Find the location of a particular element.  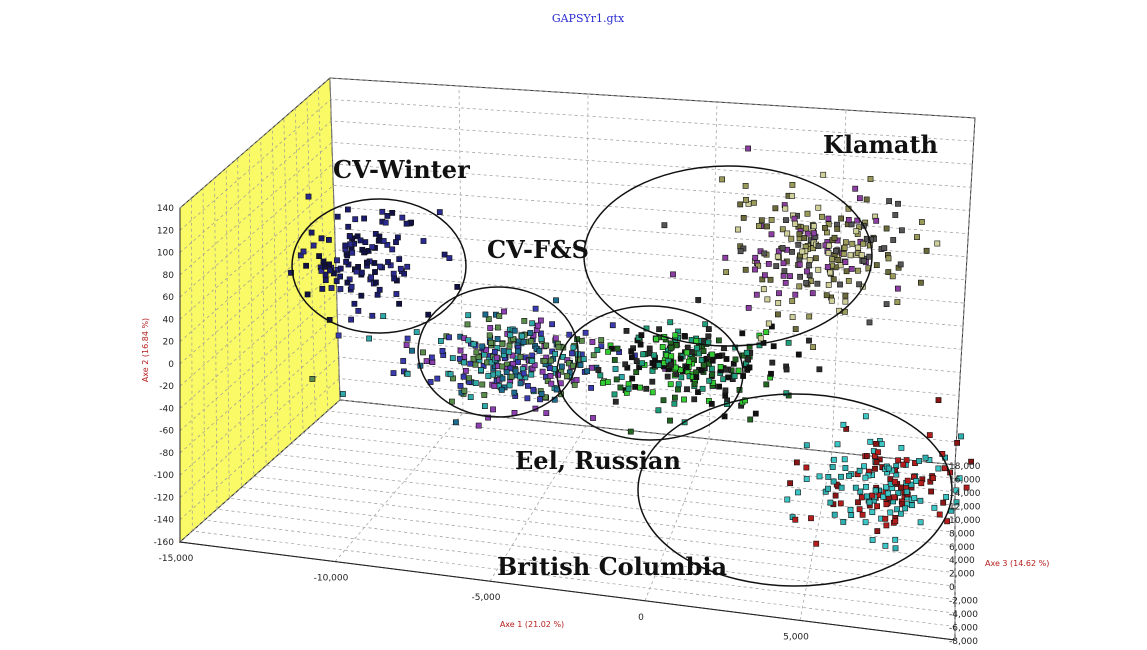

z-tick-label: -6,000 is located at coordinates (963, 629).